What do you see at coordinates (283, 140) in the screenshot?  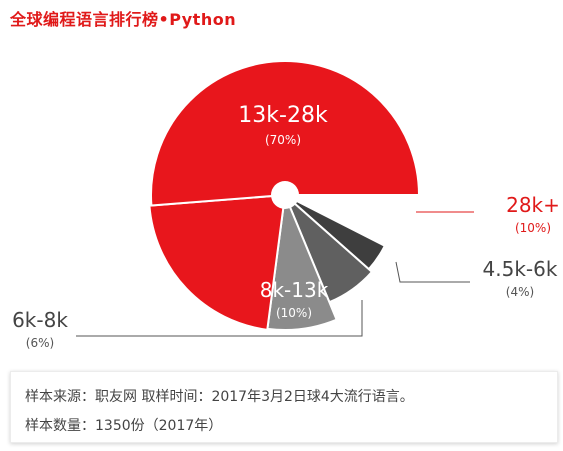 I see `slice-percent-label: (70%)` at bounding box center [283, 140].